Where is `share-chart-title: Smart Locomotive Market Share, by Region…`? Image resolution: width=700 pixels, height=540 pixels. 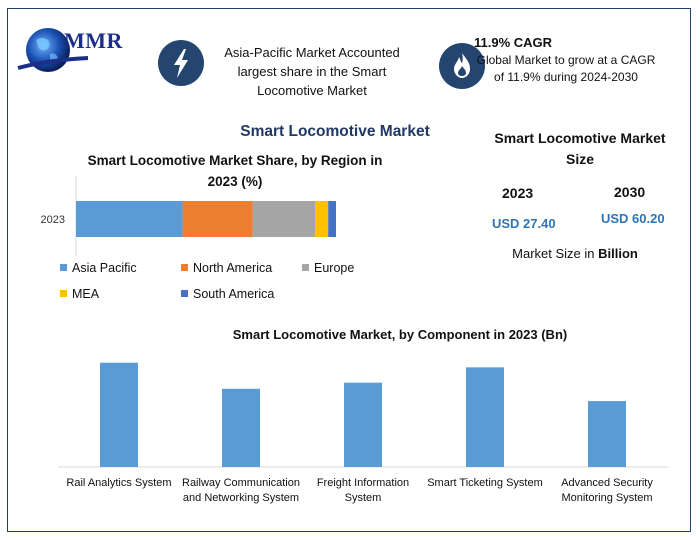 share-chart-title: Smart Locomotive Market Share, by Region… is located at coordinates (235, 171).